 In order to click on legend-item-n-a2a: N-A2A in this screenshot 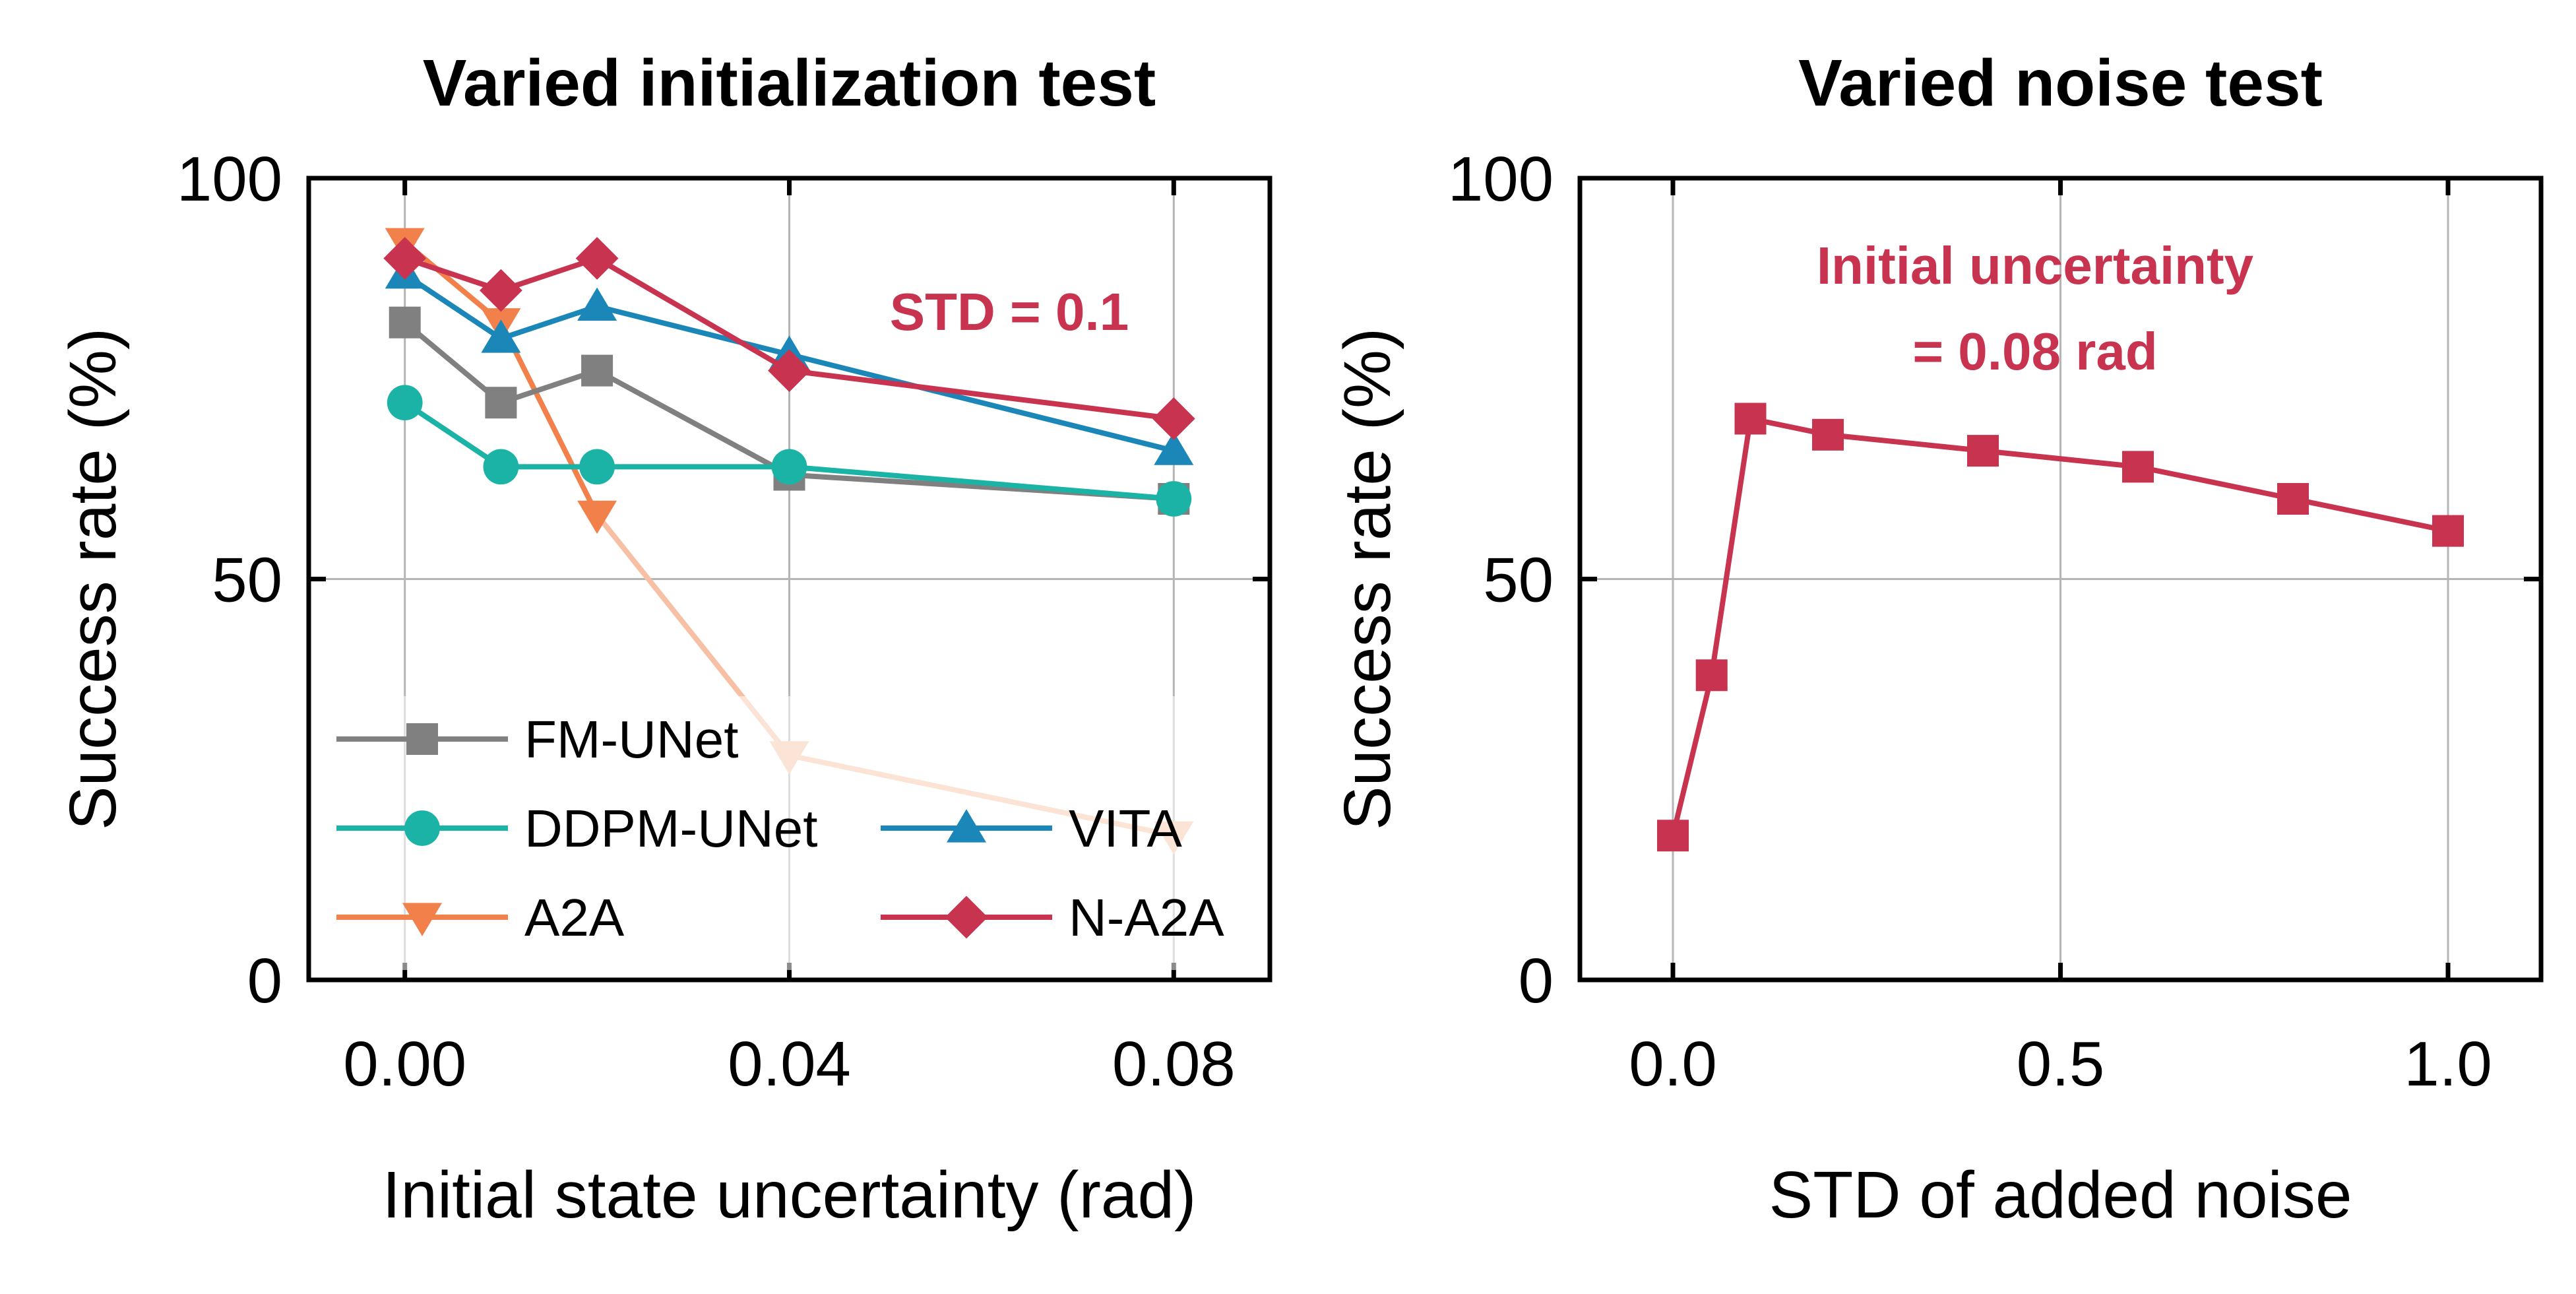, I will do `click(1052, 917)`.